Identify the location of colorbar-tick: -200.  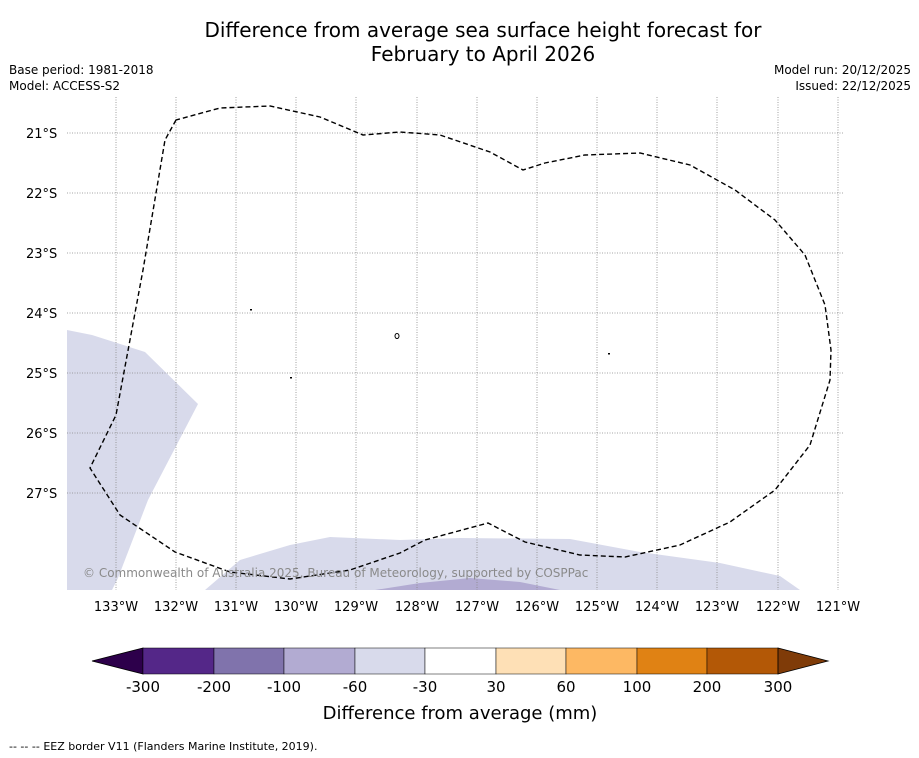
(214, 687).